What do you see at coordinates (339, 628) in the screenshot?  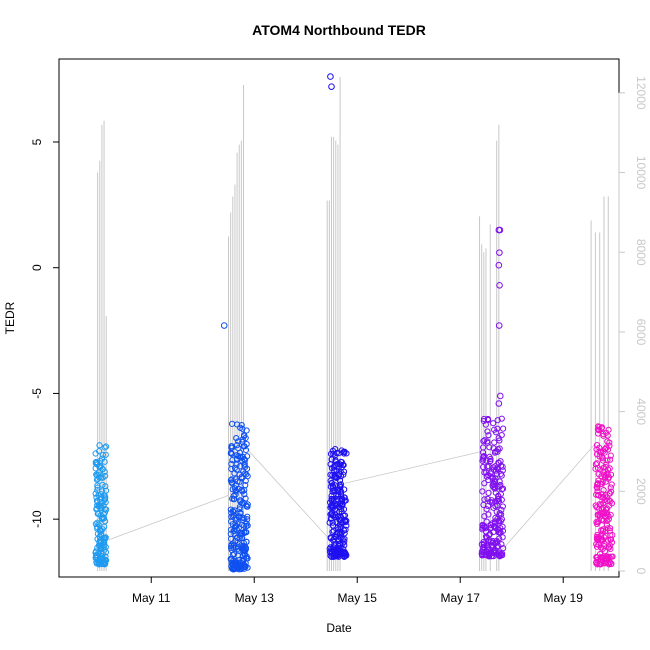 I see `x-axis-label: Date` at bounding box center [339, 628].